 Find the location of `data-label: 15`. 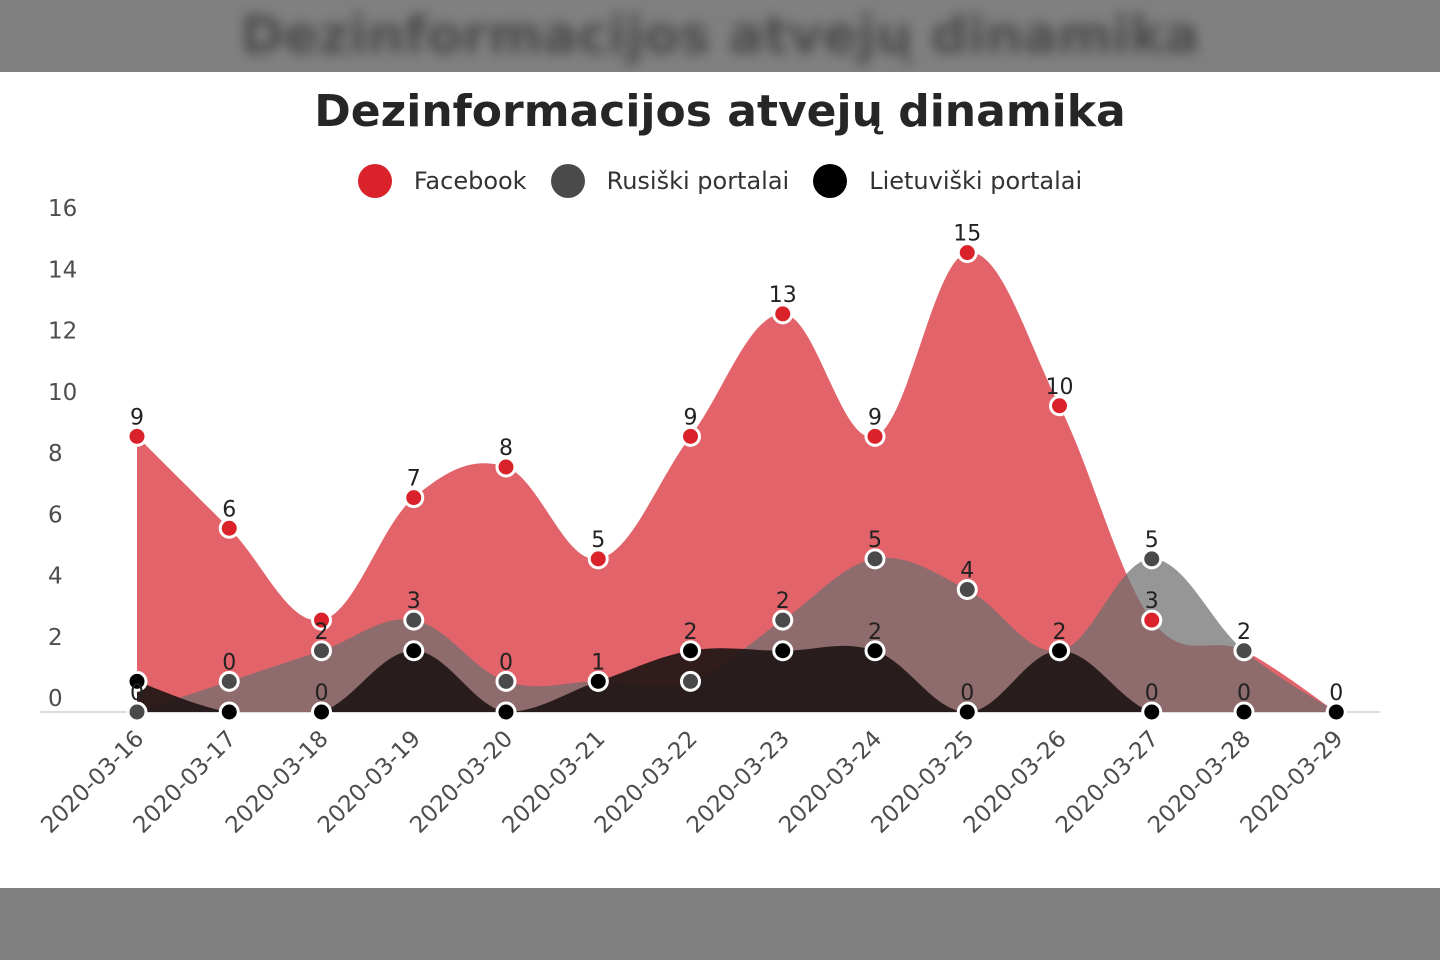

data-label: 15 is located at coordinates (967, 234).